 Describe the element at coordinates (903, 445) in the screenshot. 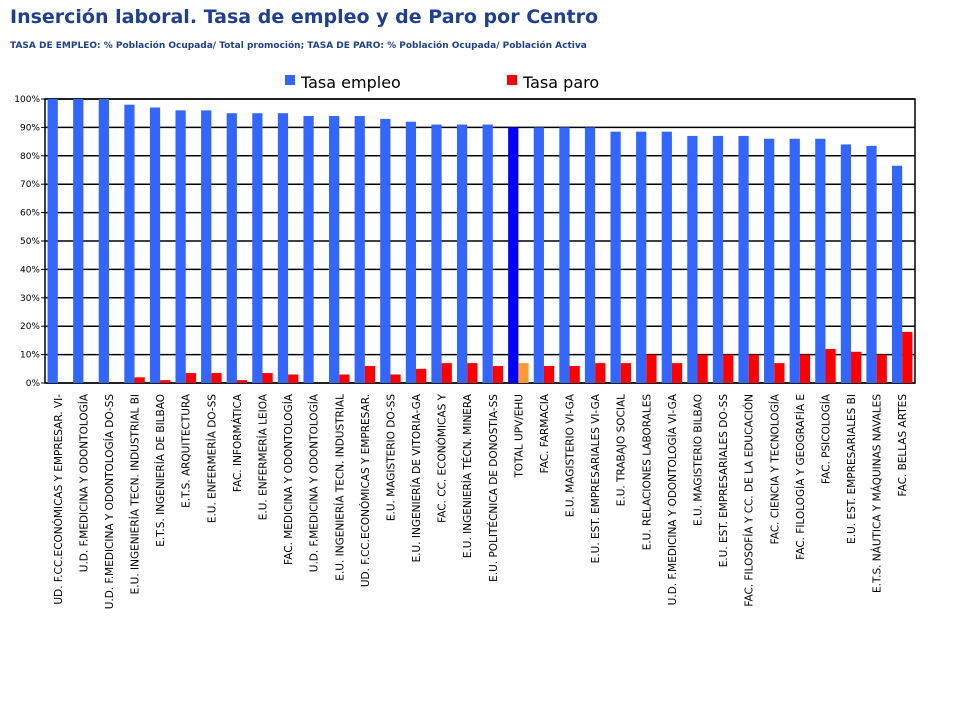

I see `x-tick-label: FAC. BELLAS ARTES` at that location.